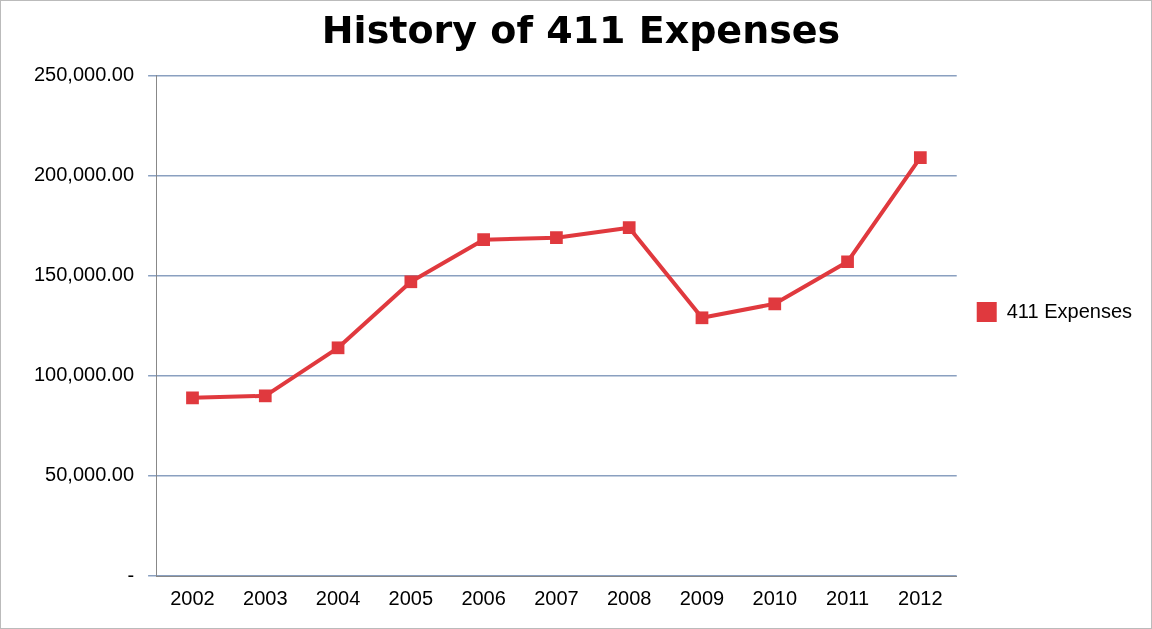 This screenshot has width=1152, height=629. I want to click on x-tick-label: 2007, so click(556, 597).